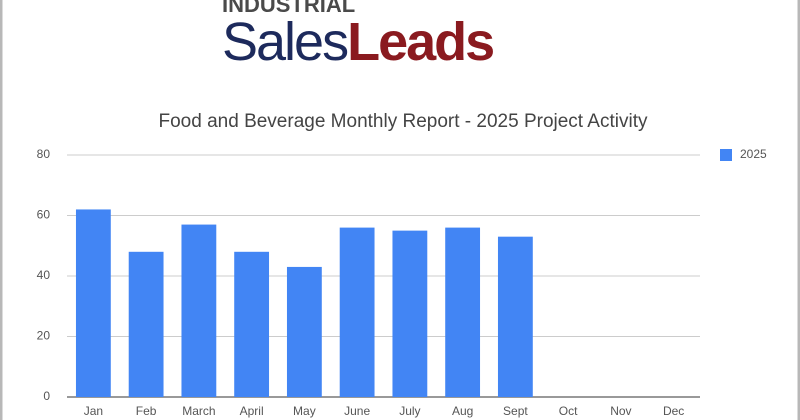  What do you see at coordinates (409, 411) in the screenshot?
I see `x-tick-label: July` at bounding box center [409, 411].